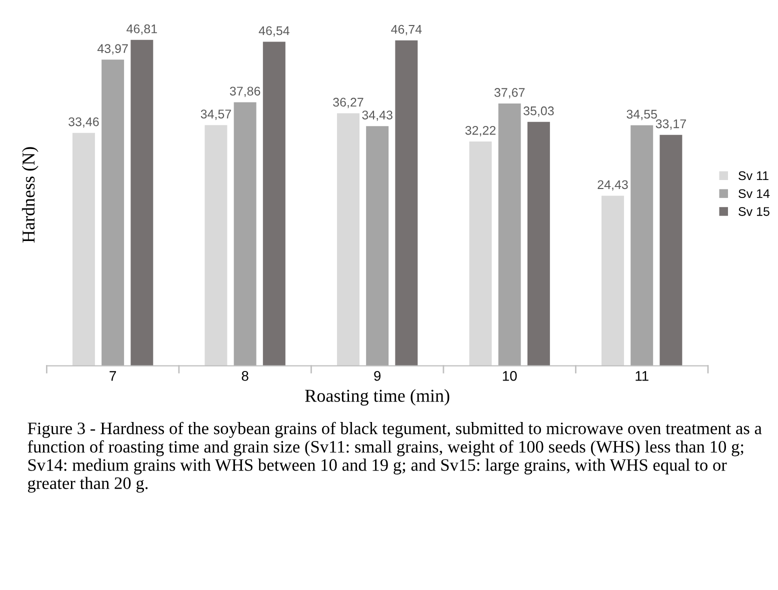 This screenshot has height=590, width=778. I want to click on data-label: 33,17, so click(671, 124).